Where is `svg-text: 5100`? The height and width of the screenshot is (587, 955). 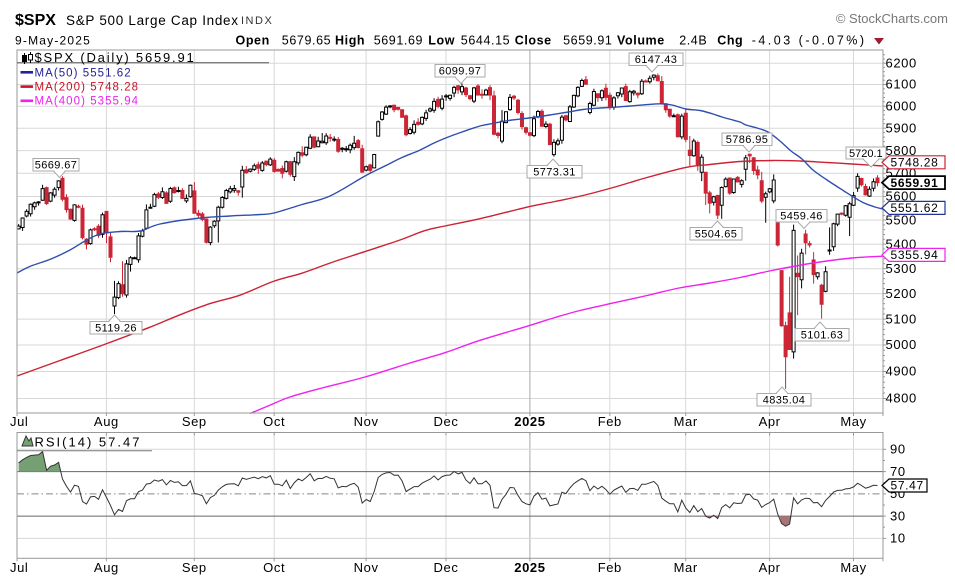 svg-text: 5100 is located at coordinates (901, 318).